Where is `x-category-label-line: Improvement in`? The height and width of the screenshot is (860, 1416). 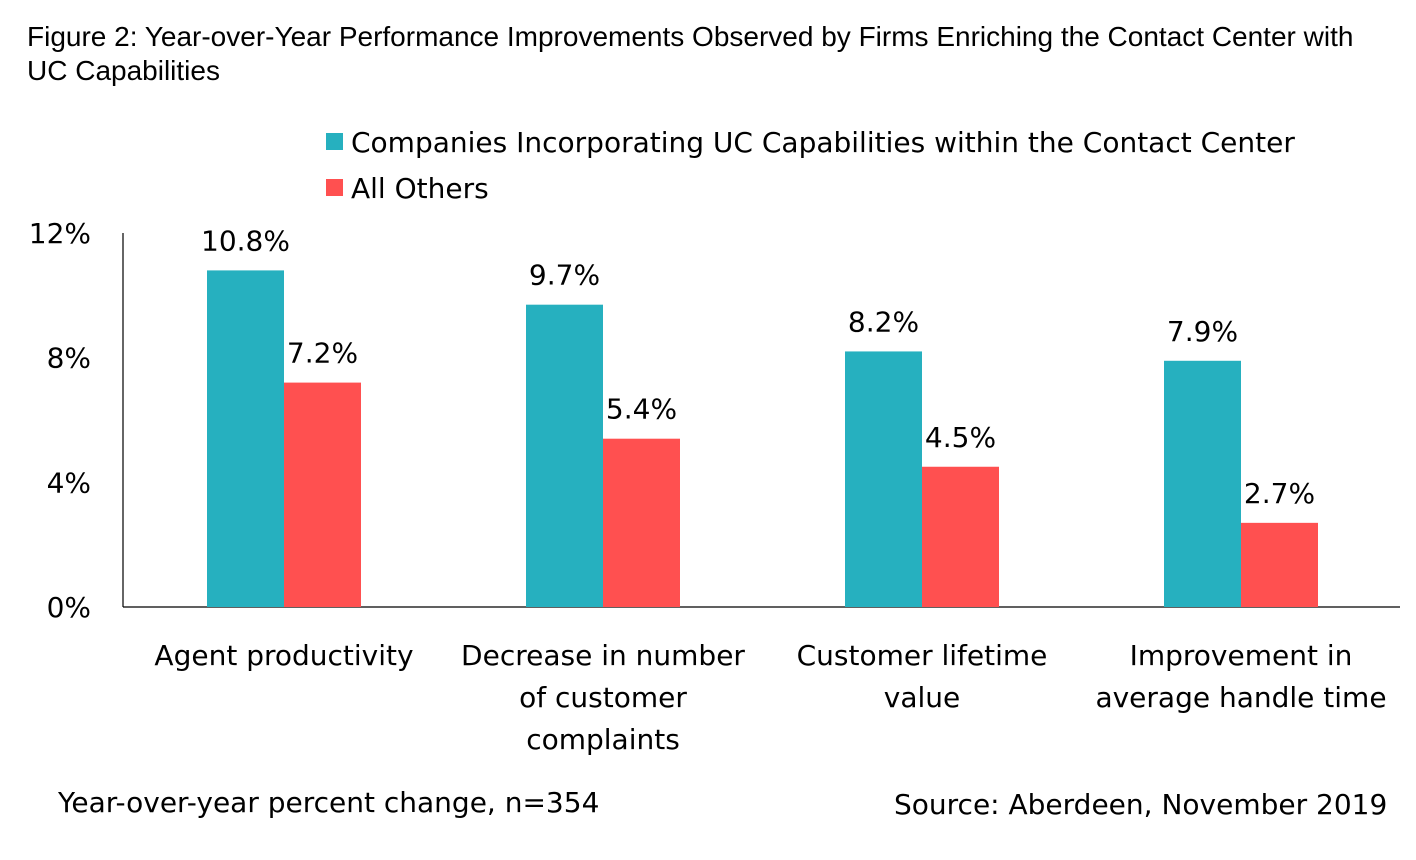 x-category-label-line: Improvement in is located at coordinates (1241, 655).